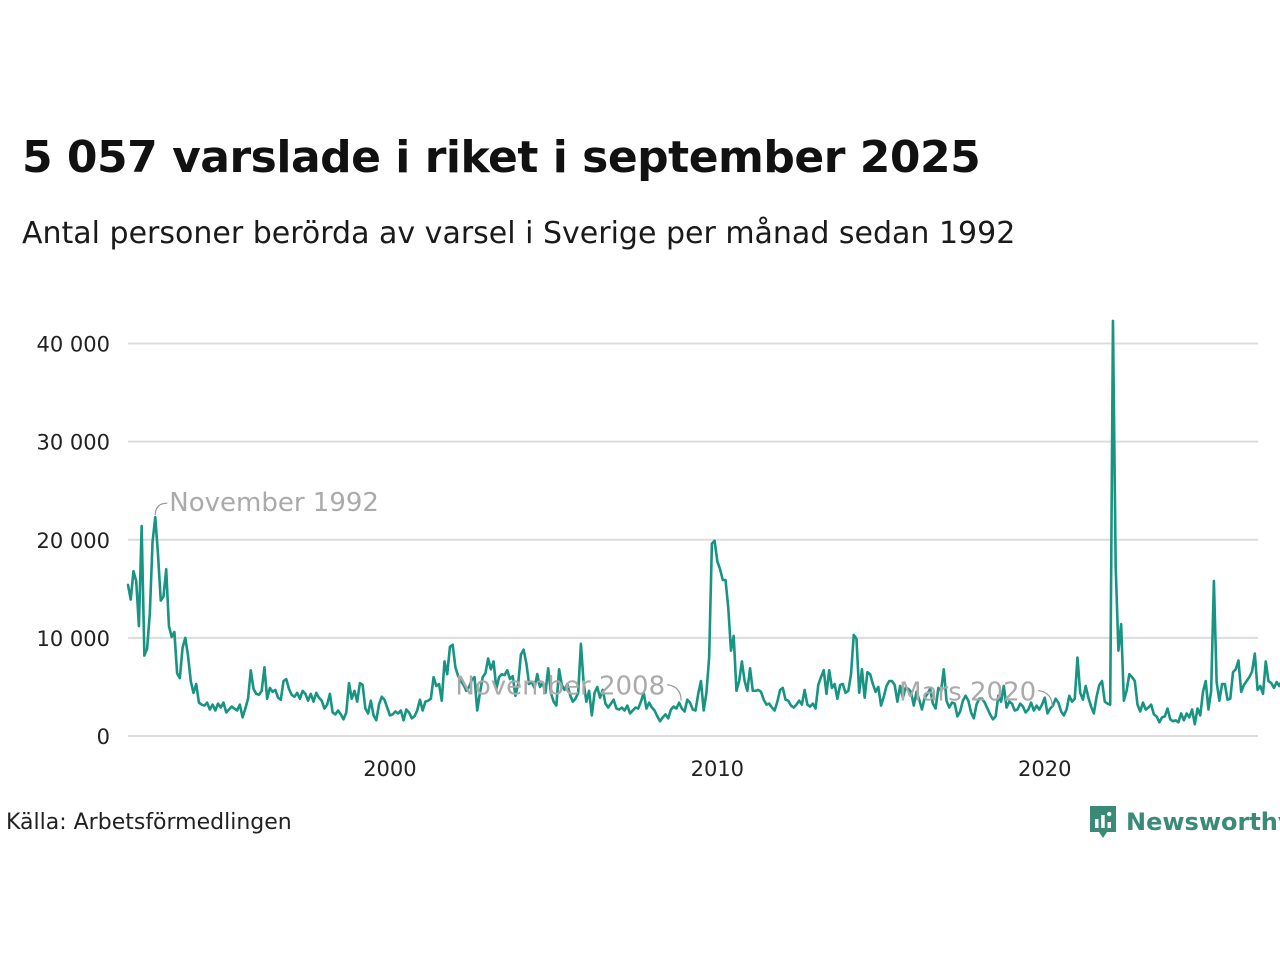  I want to click on y-tick-label: 10 000, so click(73, 639).